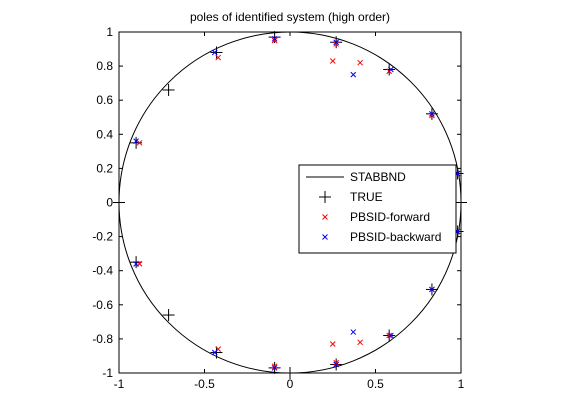  What do you see at coordinates (325, 197) in the screenshot?
I see `legend-swatch-true` at bounding box center [325, 197].